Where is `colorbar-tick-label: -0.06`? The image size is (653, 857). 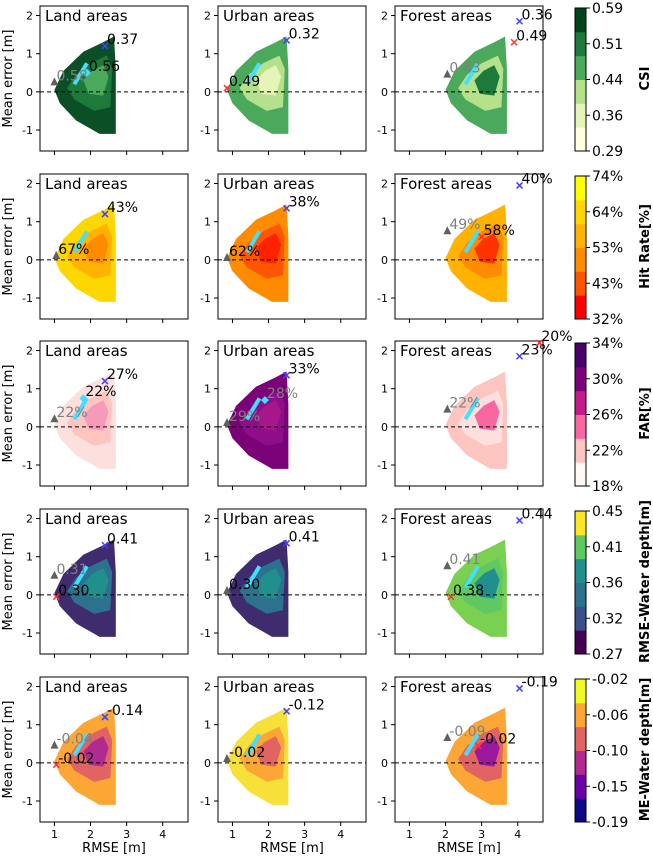 colorbar-tick-label: -0.06 is located at coordinates (610, 716).